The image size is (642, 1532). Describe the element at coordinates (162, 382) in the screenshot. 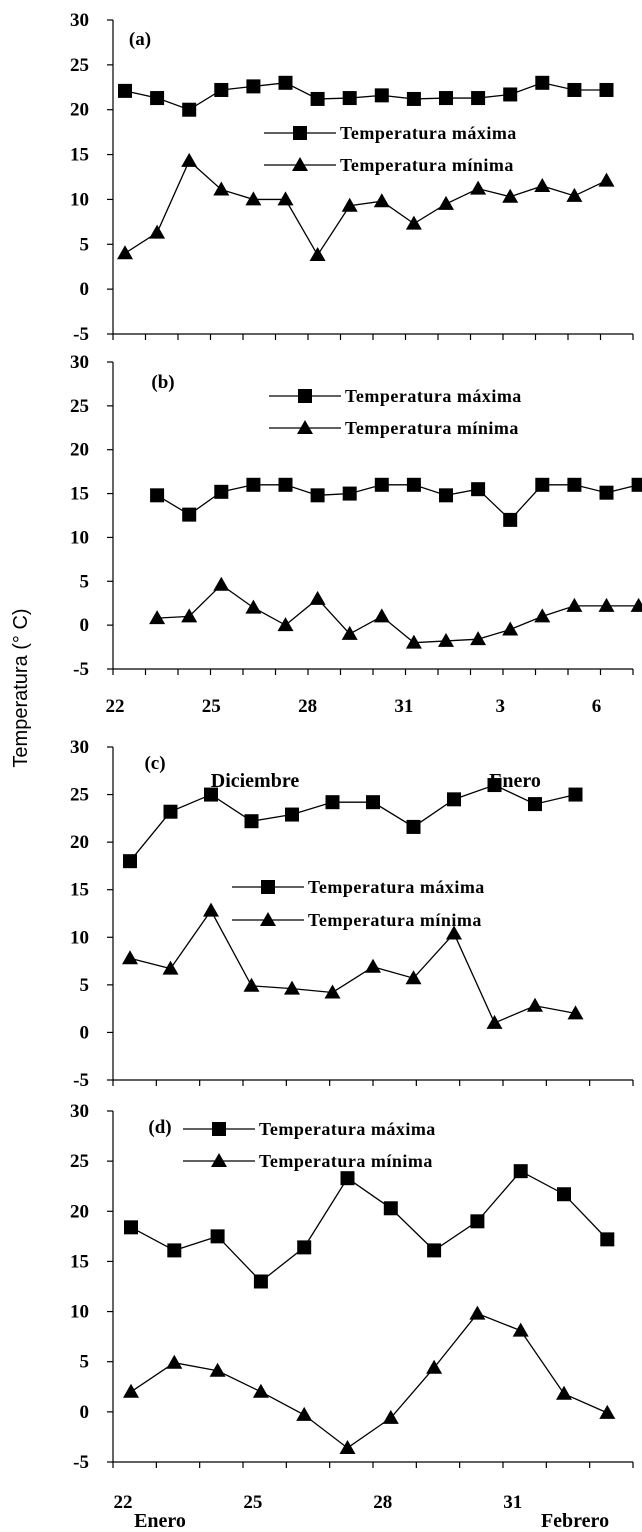

I see `panel-label: (b)` at that location.